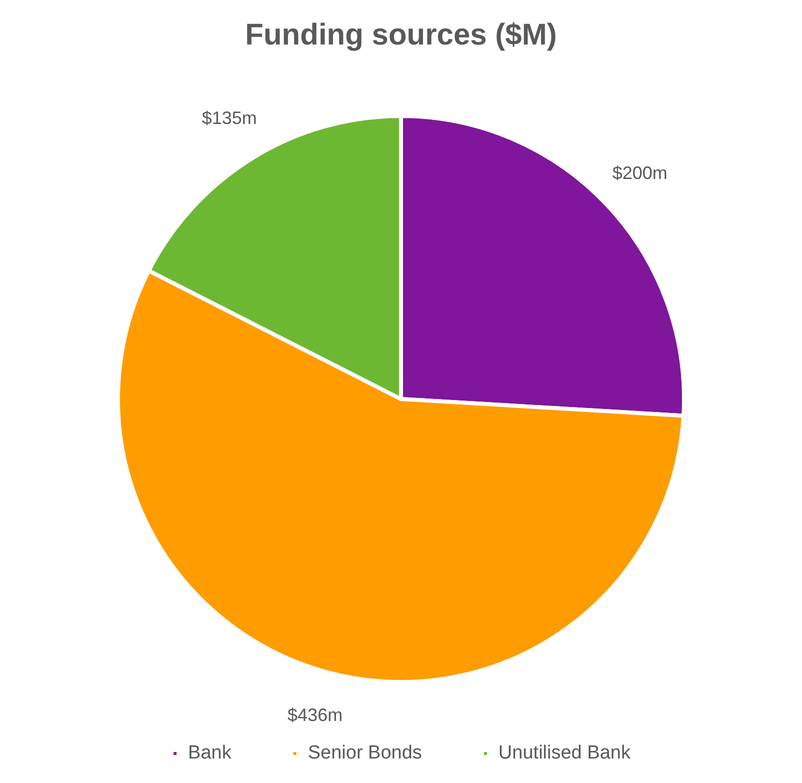 This screenshot has width=802, height=783. What do you see at coordinates (365, 753) in the screenshot?
I see `legend-label: Senior Bonds` at bounding box center [365, 753].